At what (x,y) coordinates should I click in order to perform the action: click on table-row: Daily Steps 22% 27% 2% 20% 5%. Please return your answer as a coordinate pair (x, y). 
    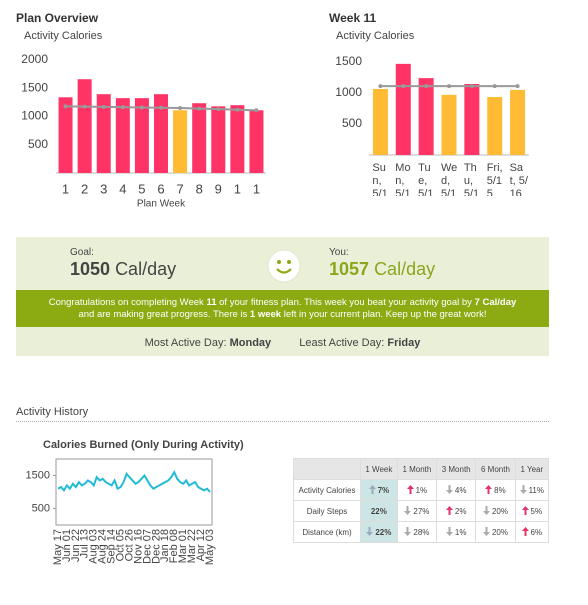
    Looking at the image, I should click on (421, 511).